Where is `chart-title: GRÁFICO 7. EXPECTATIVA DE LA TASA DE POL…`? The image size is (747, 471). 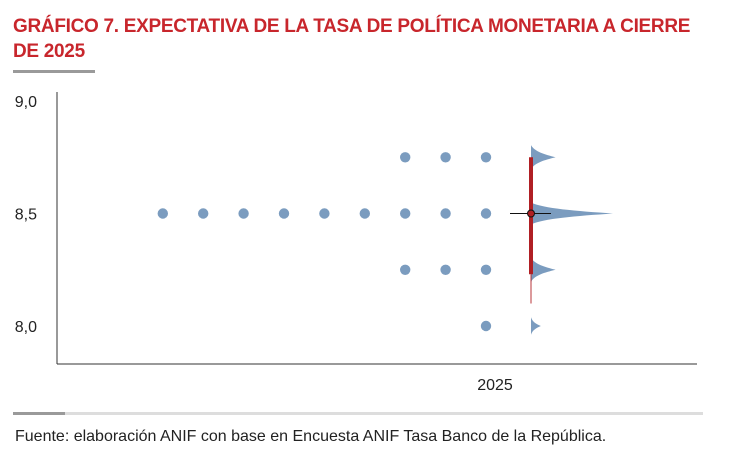 chart-title: GRÁFICO 7. EXPECTATIVA DE LA TASA DE POL… is located at coordinates (352, 39).